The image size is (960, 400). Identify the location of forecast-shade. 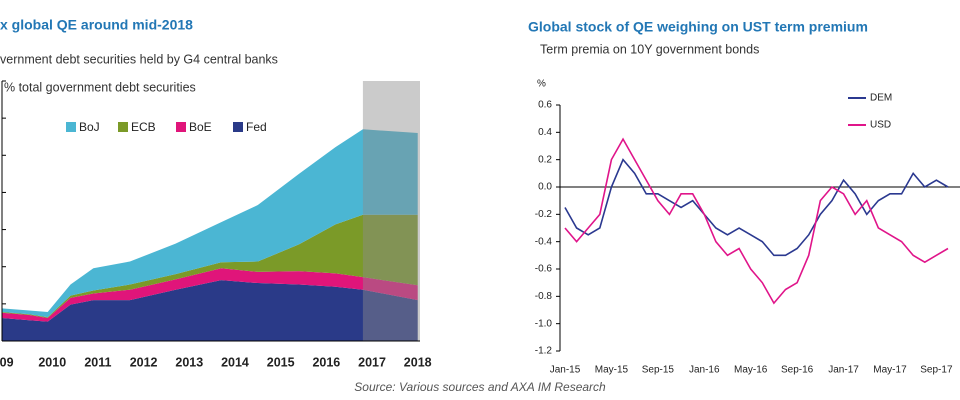
(391, 211).